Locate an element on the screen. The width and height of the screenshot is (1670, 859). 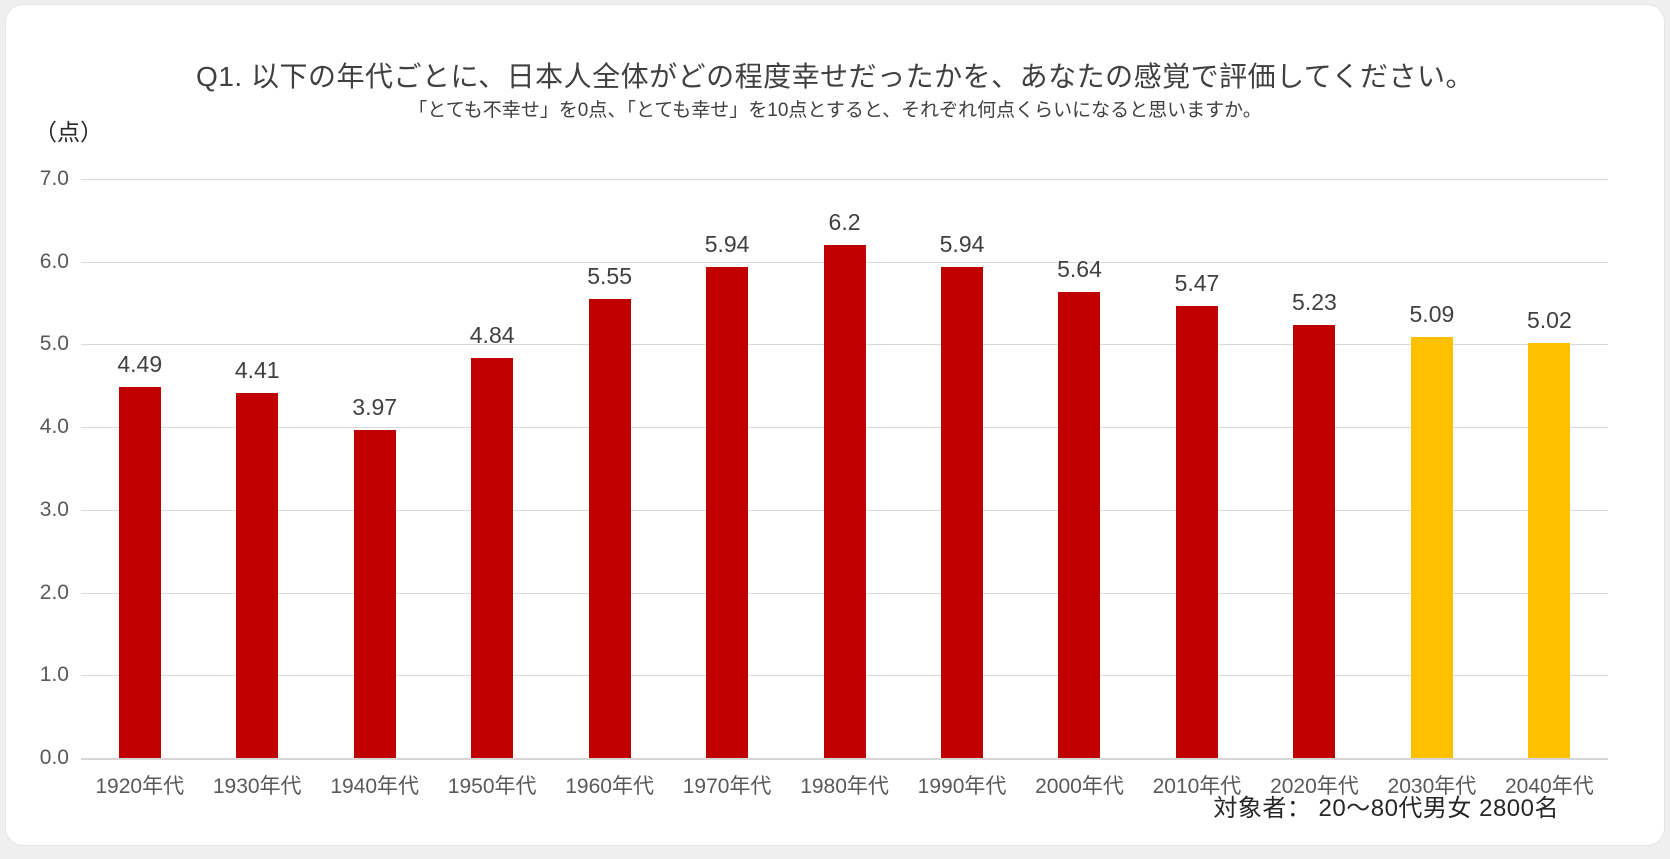
bar-1920年代 is located at coordinates (139, 572).